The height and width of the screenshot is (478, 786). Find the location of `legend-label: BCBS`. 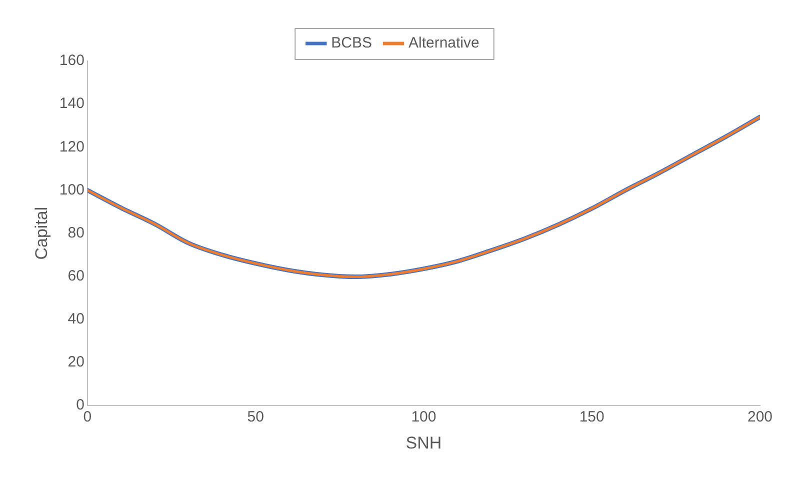

legend-label: BCBS is located at coordinates (351, 43).